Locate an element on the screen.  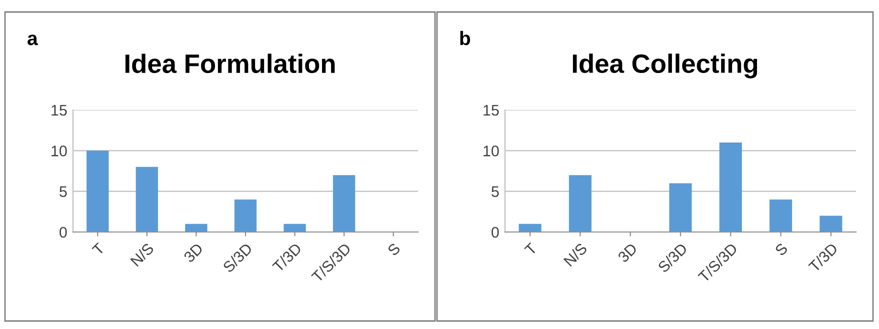
text: a is located at coordinates (33, 40).